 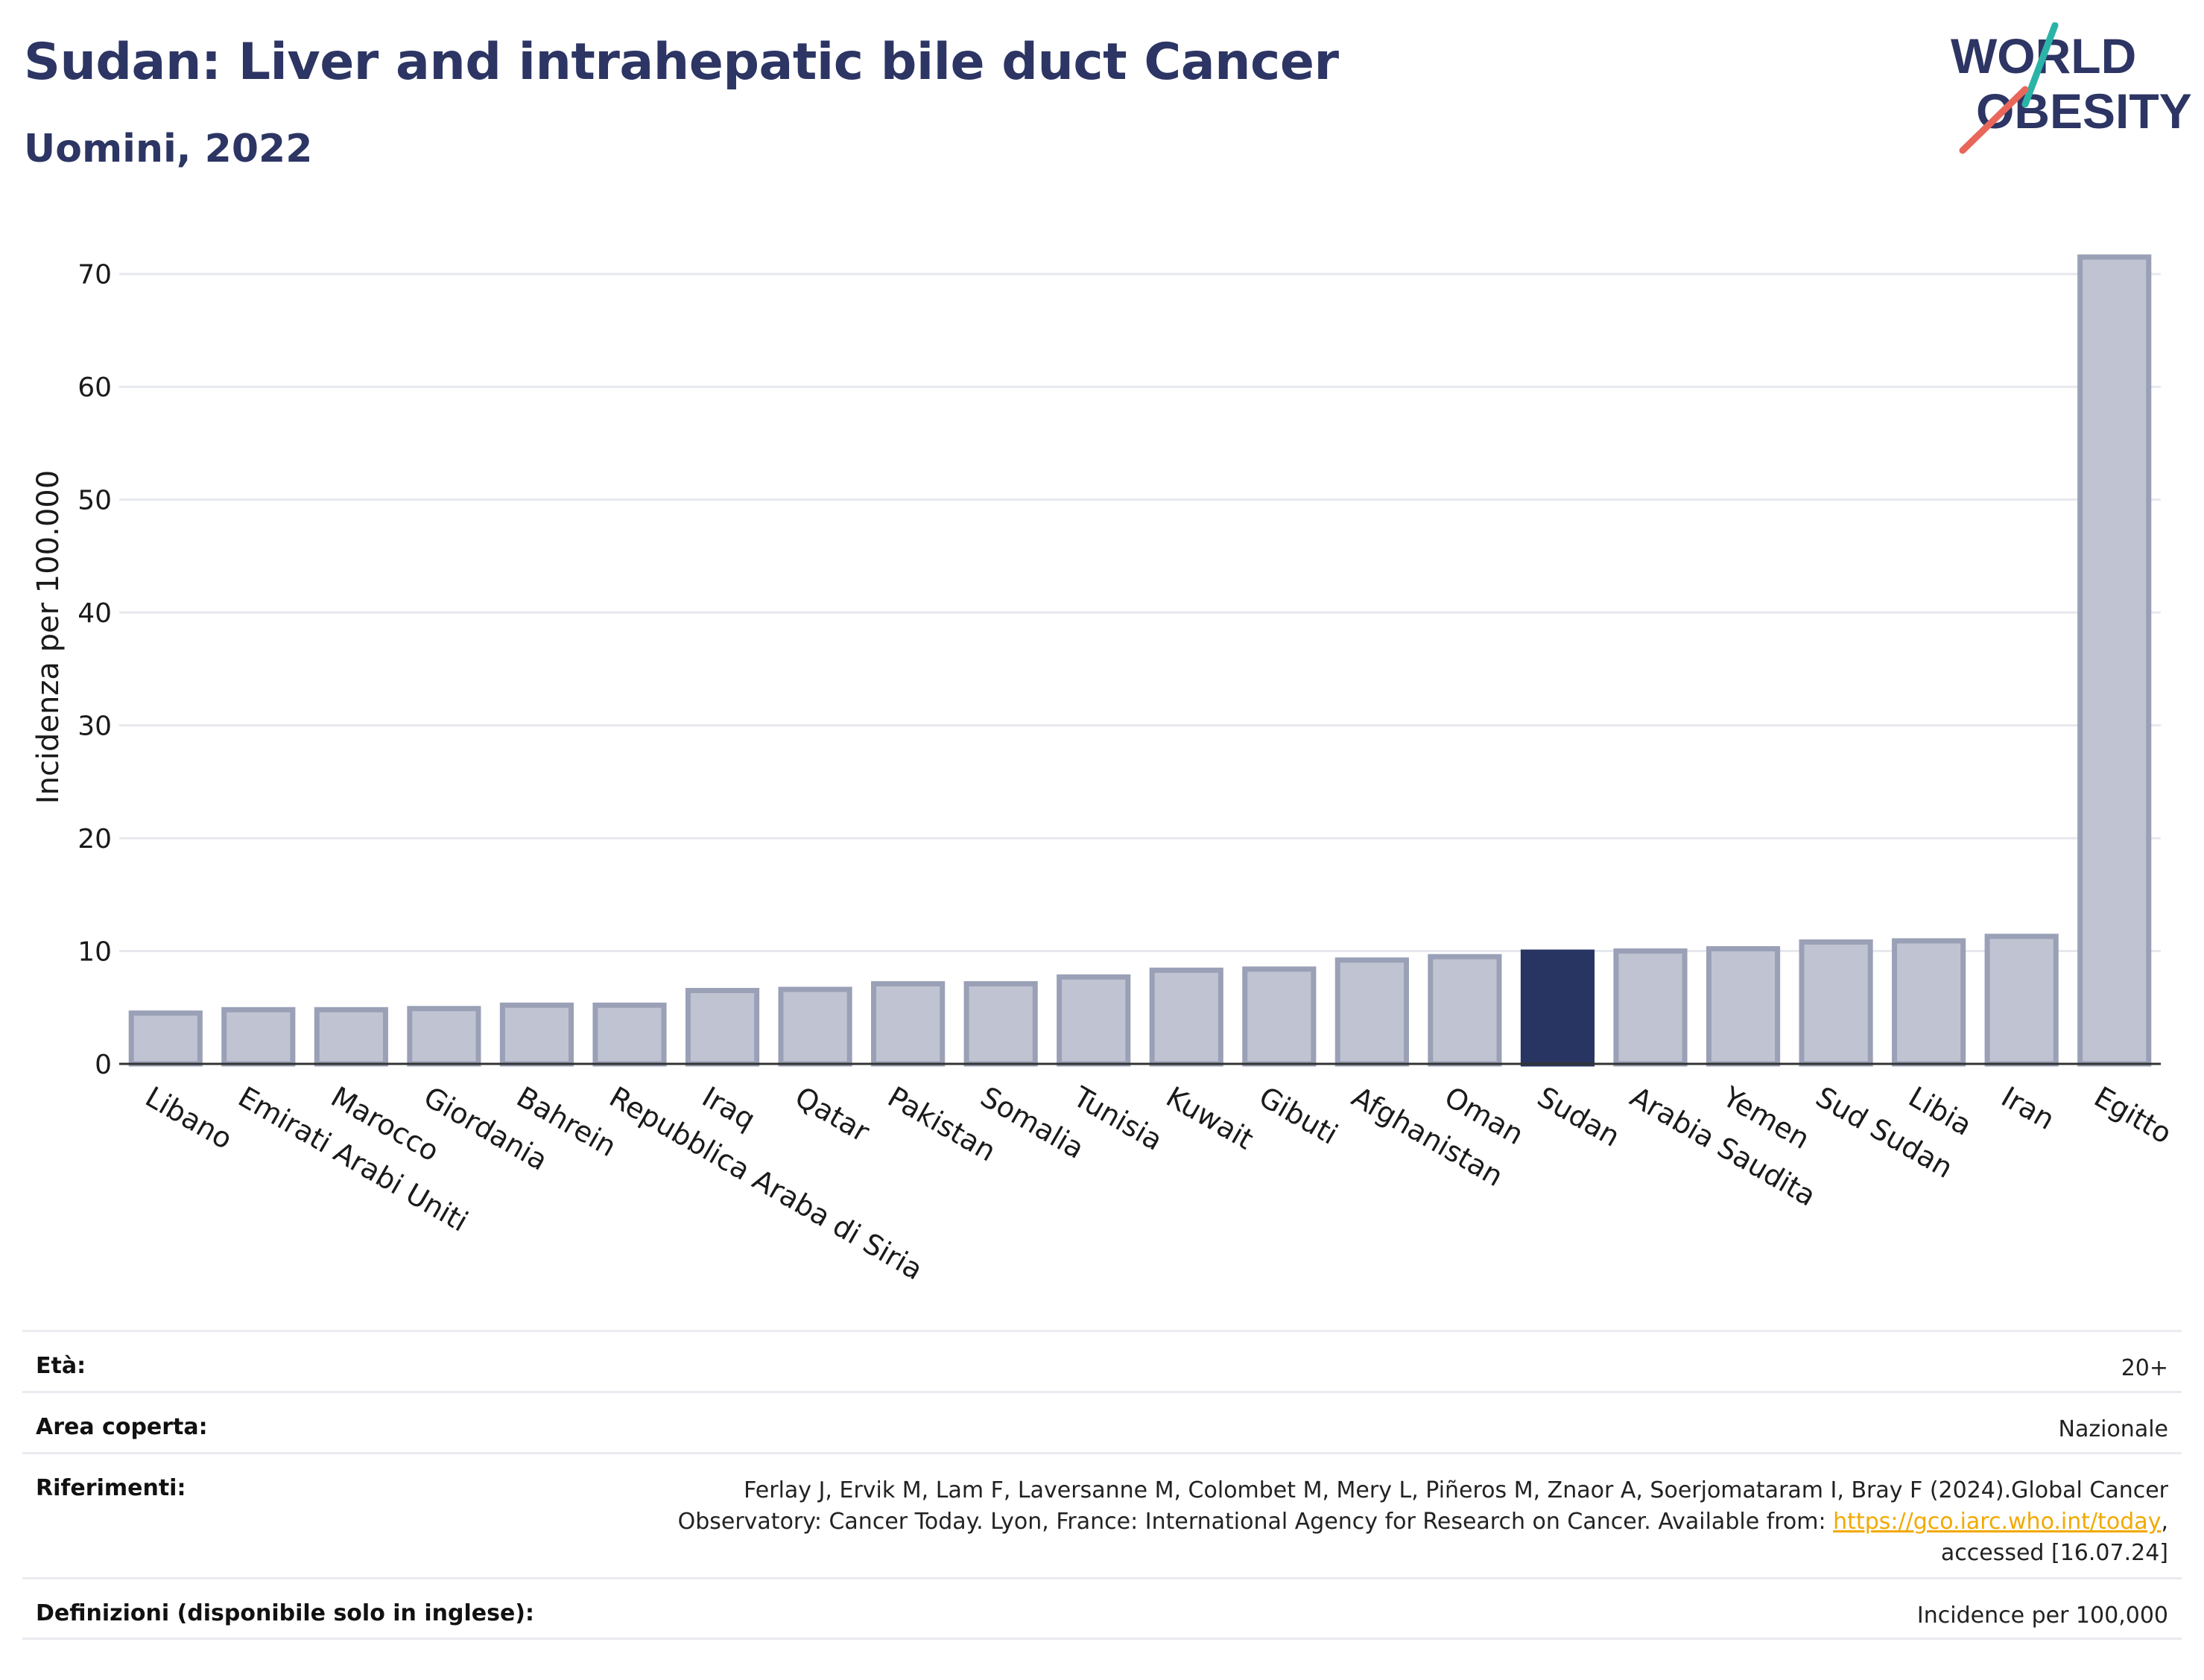 I want to click on info-row-age: Età: 20+, so click(x=1102, y=1360).